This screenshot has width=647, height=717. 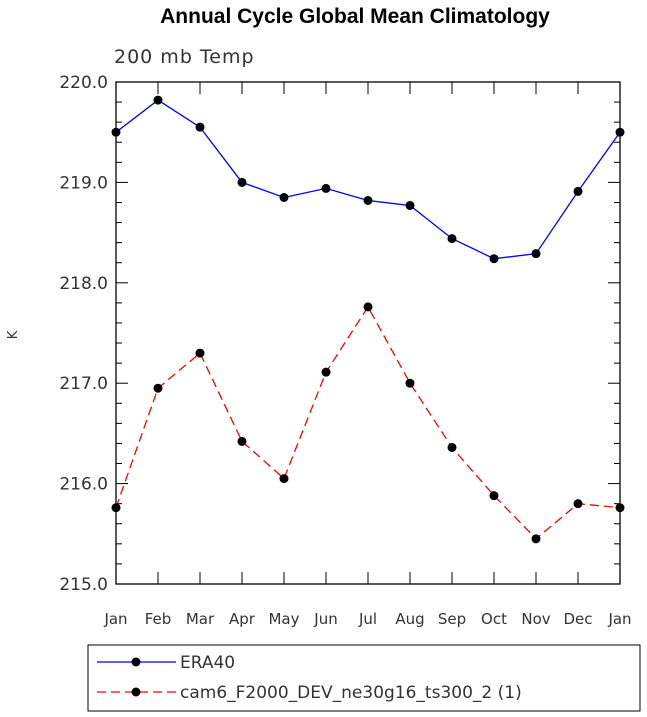 I want to click on x-tick-label: Jun, so click(x=325, y=619).